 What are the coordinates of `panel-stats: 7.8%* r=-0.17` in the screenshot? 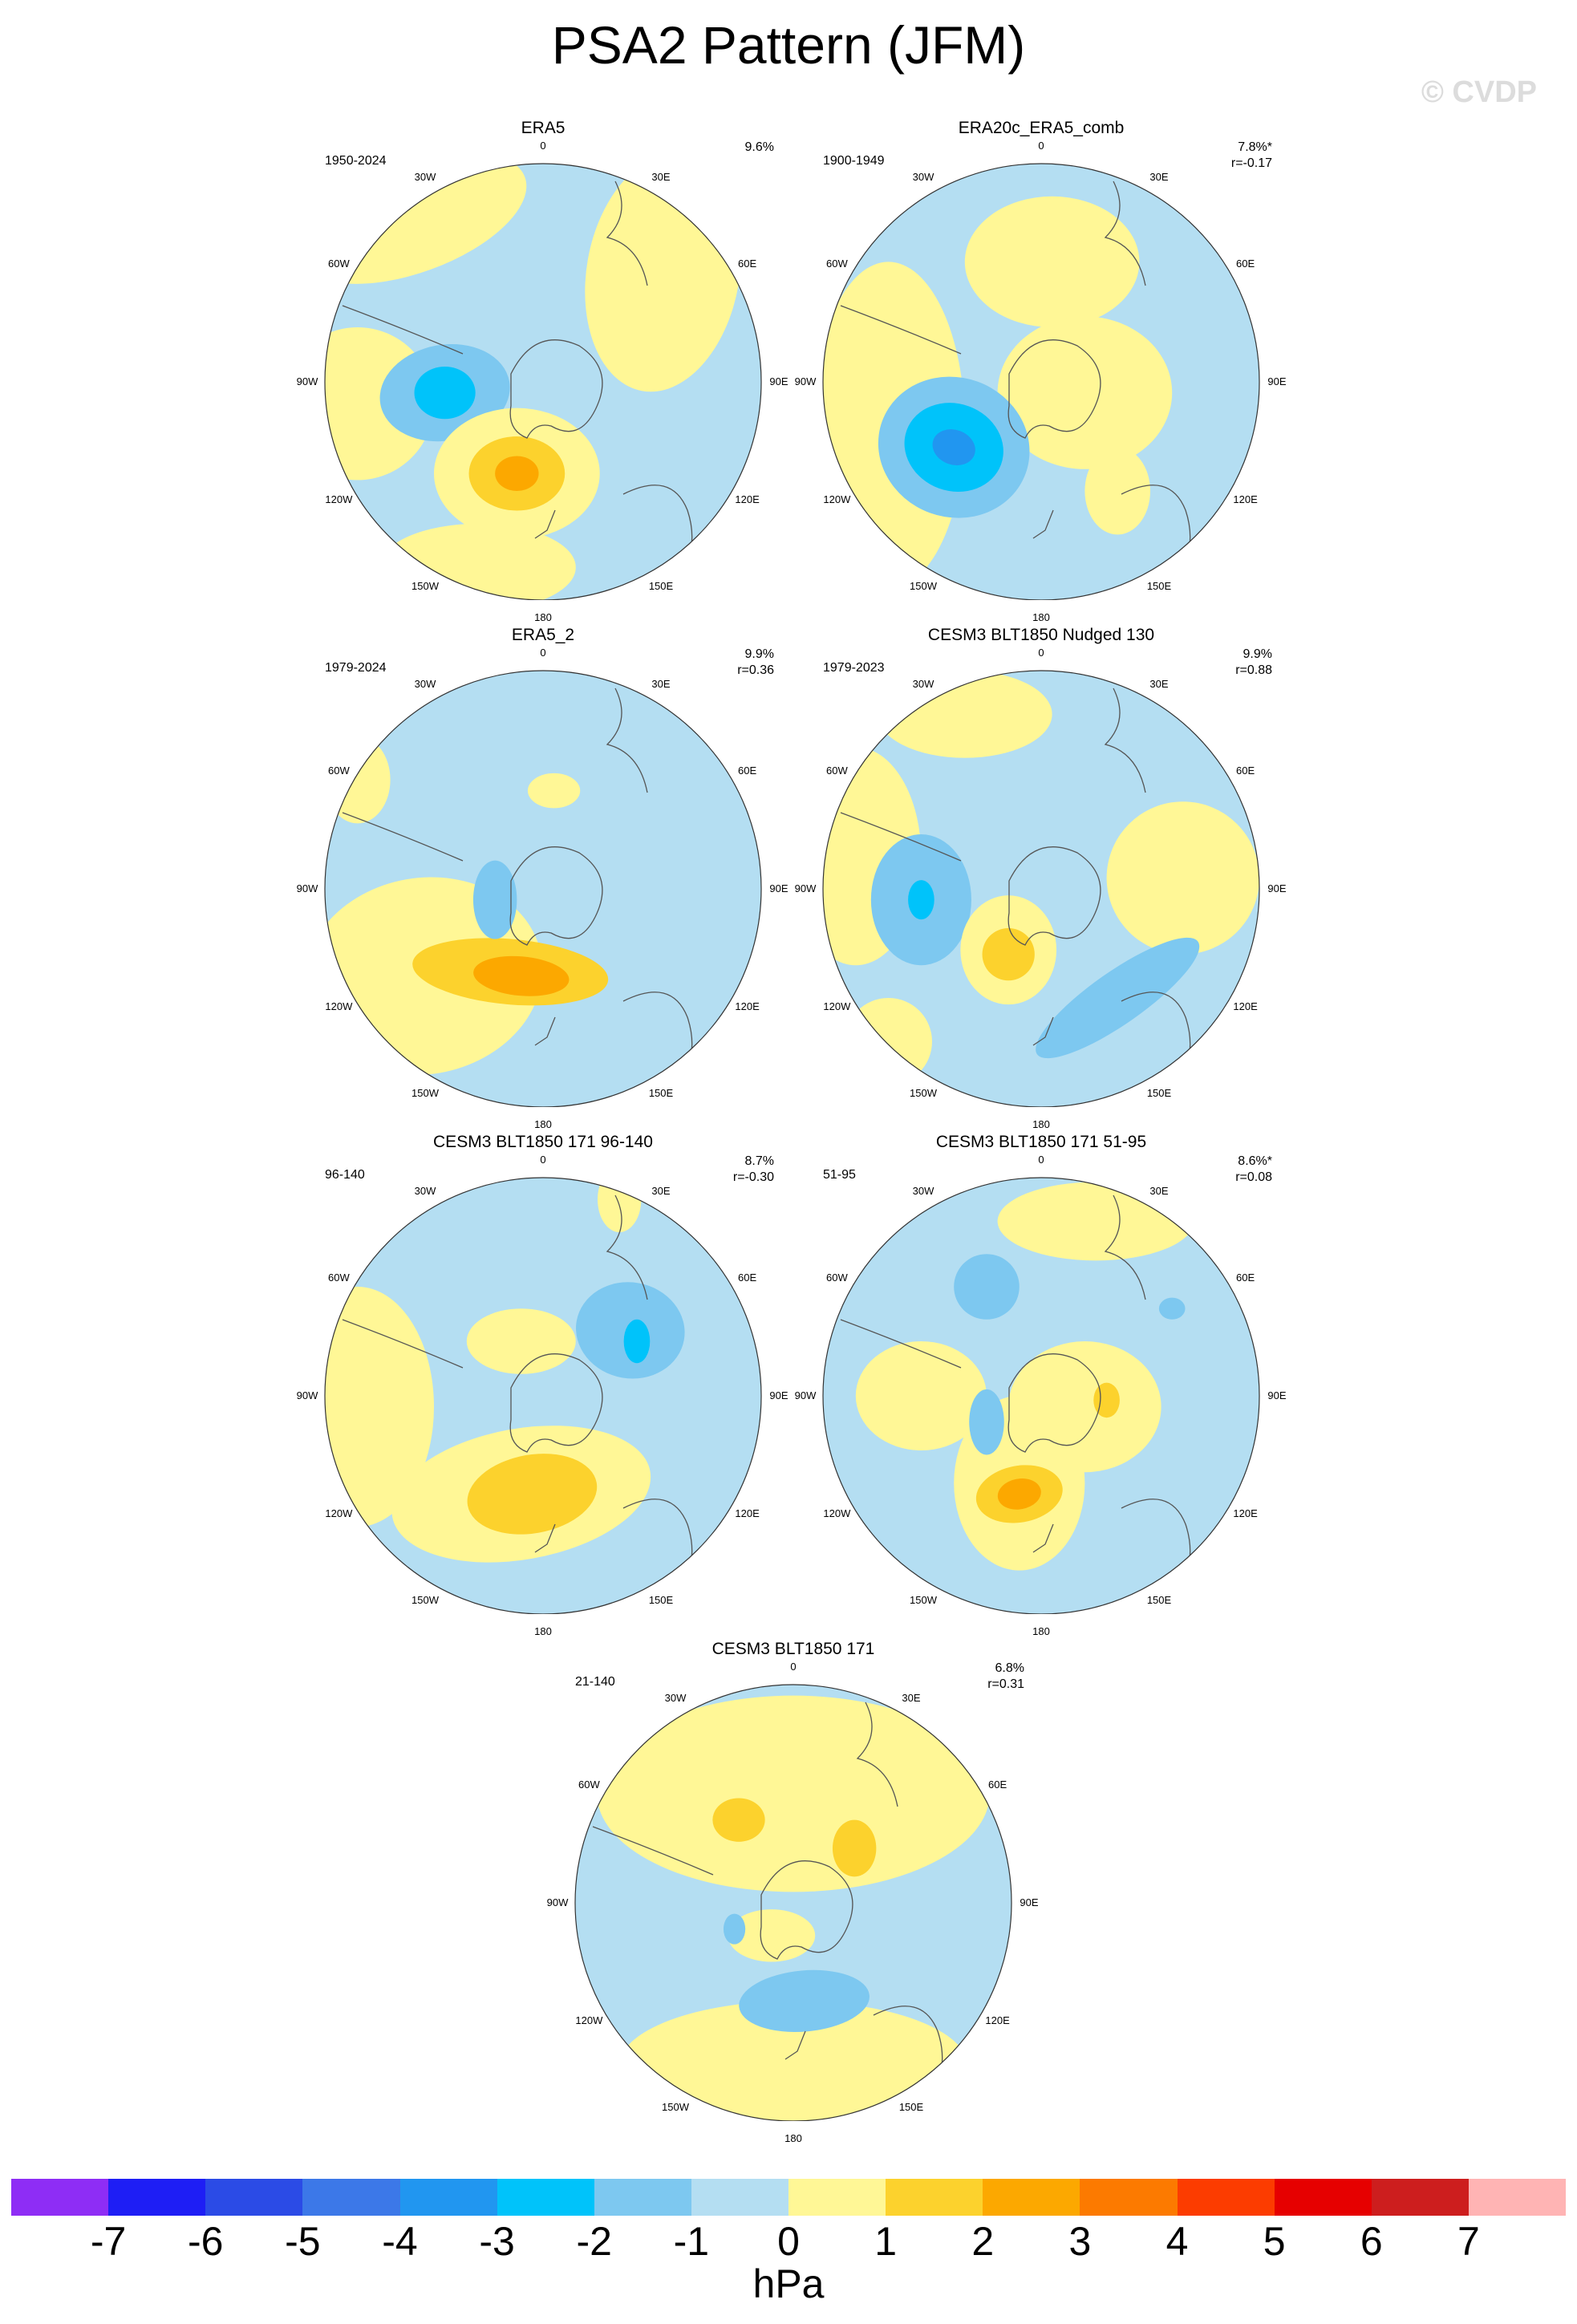 It's located at (1228, 156).